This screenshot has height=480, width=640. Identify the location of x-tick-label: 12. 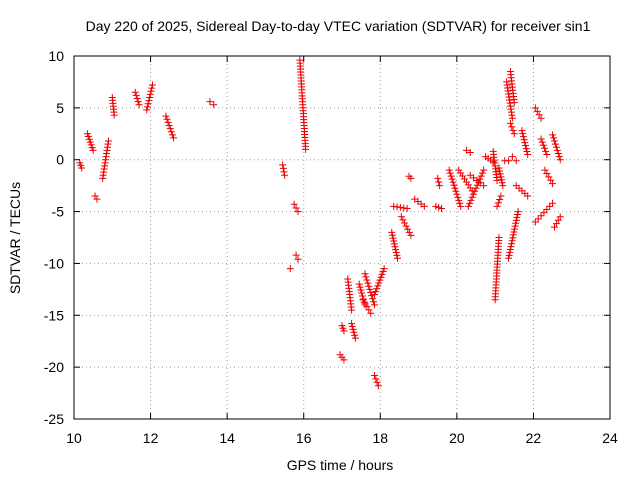
(151, 438).